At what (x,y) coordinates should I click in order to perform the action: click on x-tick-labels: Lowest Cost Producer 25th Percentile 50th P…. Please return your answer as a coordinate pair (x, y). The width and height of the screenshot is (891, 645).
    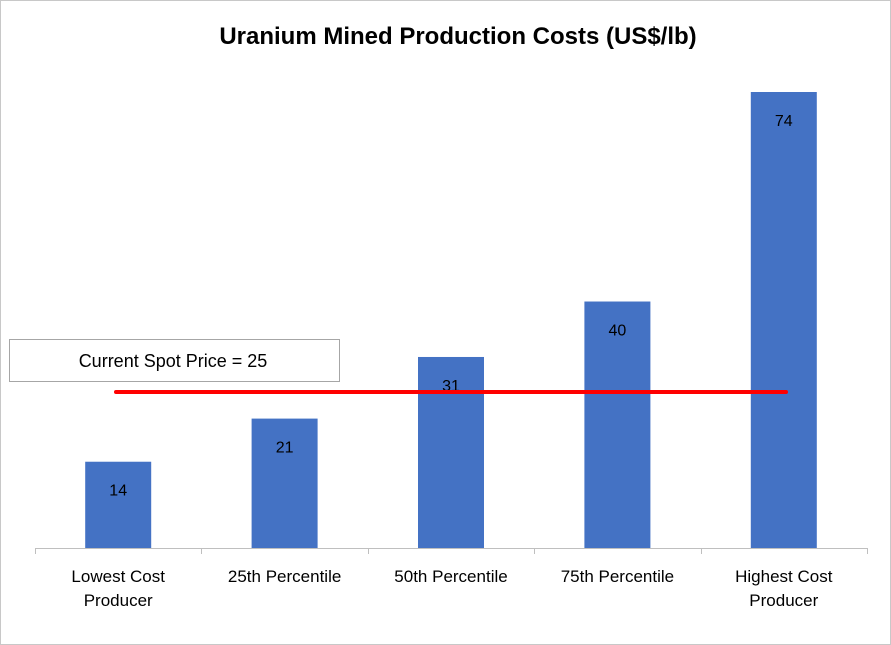
    Looking at the image, I should click on (451, 588).